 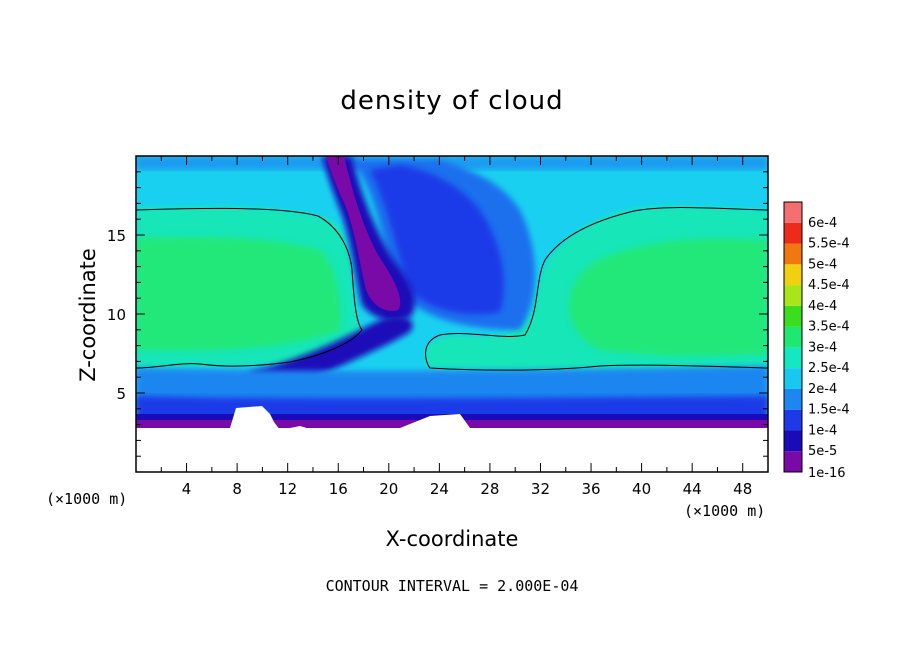 What do you see at coordinates (452, 539) in the screenshot?
I see `x-axis-label: X-coordinate` at bounding box center [452, 539].